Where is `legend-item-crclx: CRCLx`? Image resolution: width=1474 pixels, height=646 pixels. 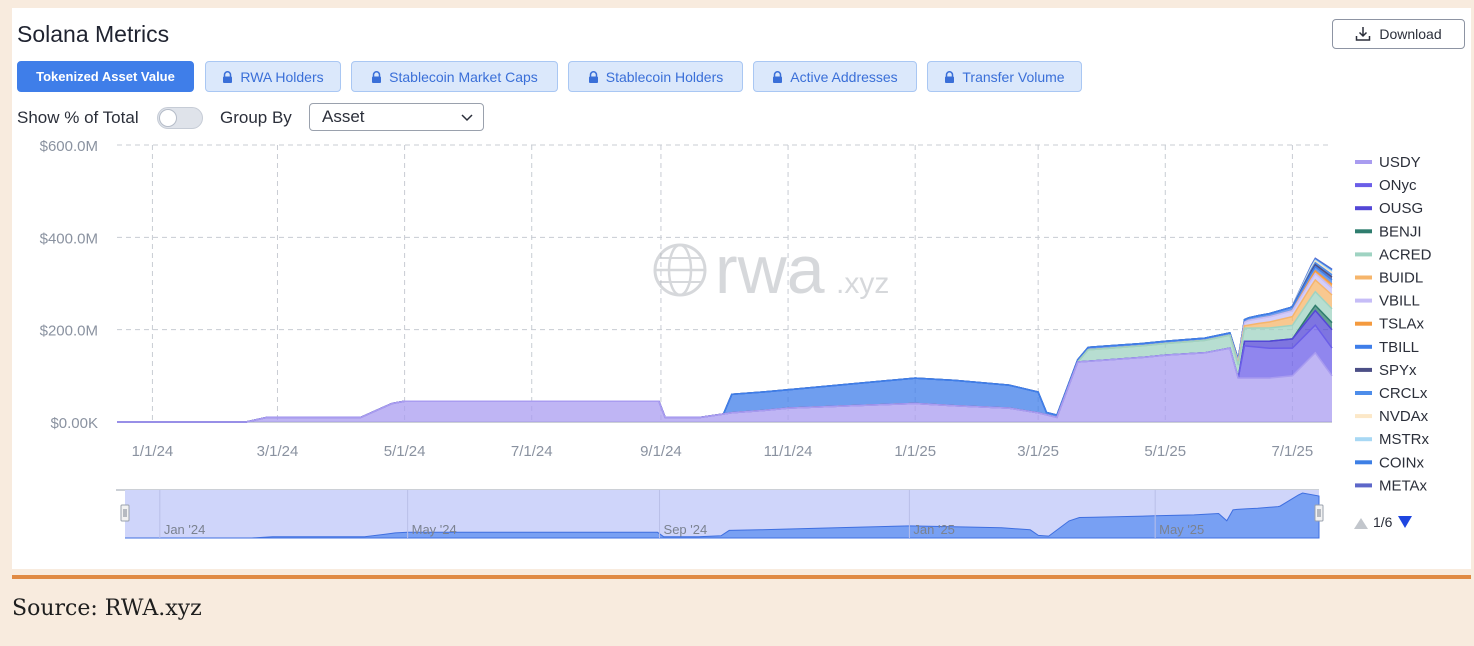
legend-item-crclx: CRCLx is located at coordinates (1403, 393).